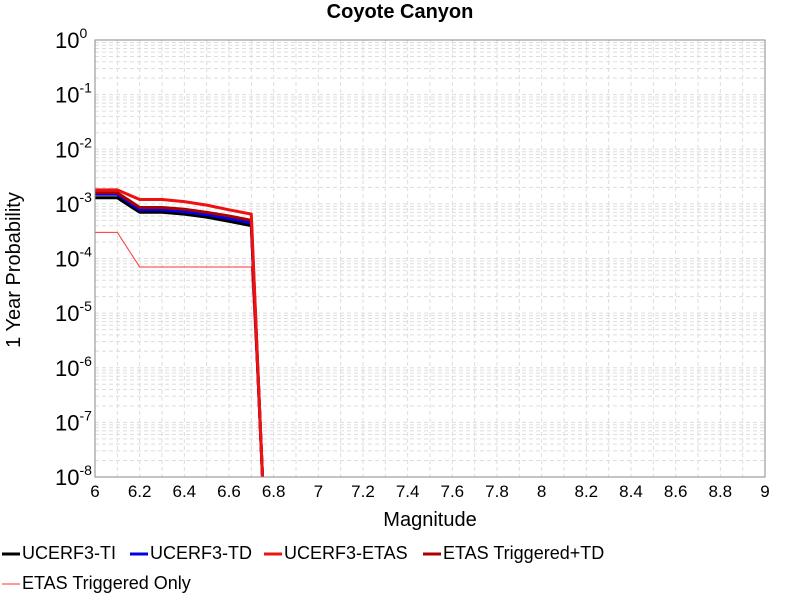 The image size is (800, 600). I want to click on legend-label: UCERF3-TI, so click(69, 553).